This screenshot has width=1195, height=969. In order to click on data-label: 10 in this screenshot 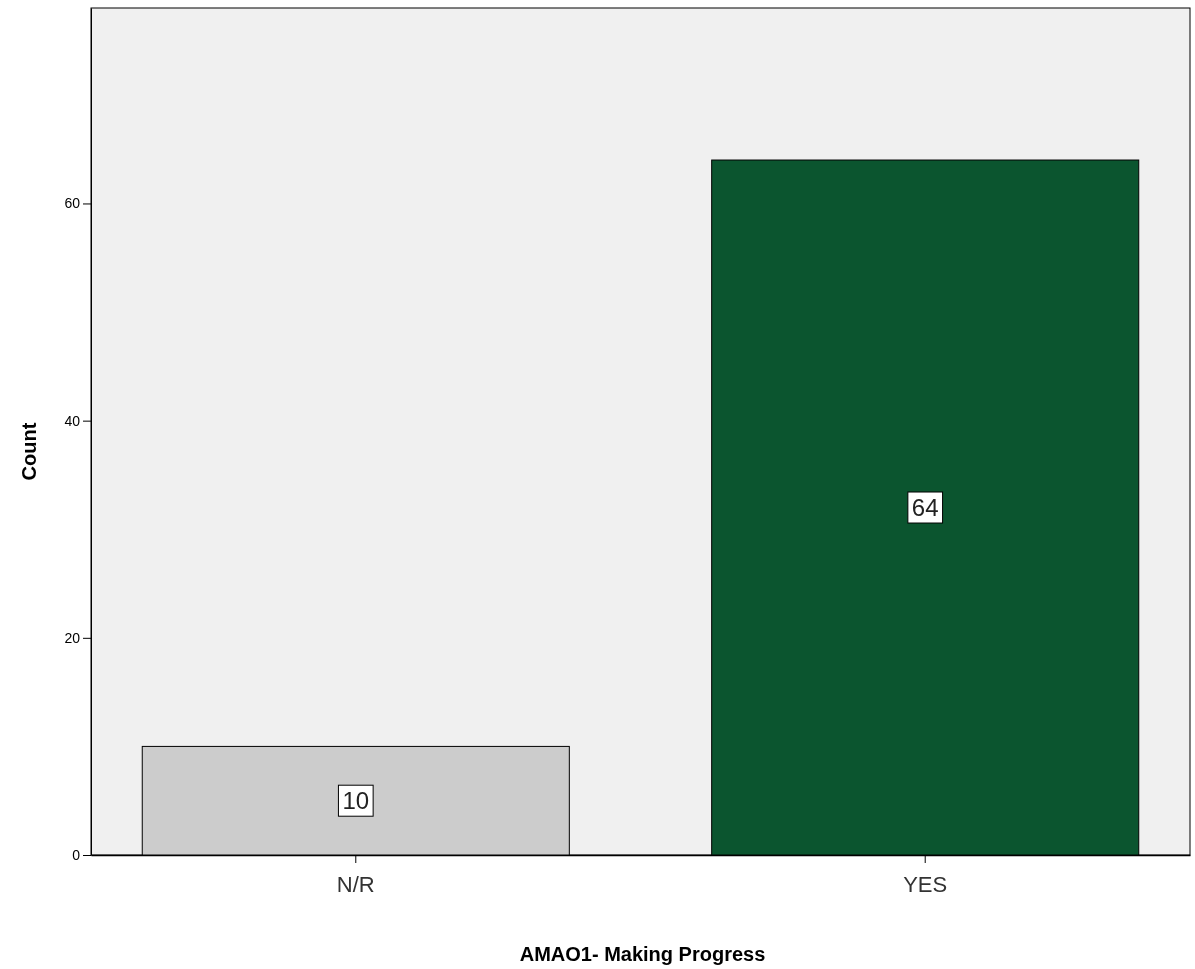, I will do `click(356, 801)`.